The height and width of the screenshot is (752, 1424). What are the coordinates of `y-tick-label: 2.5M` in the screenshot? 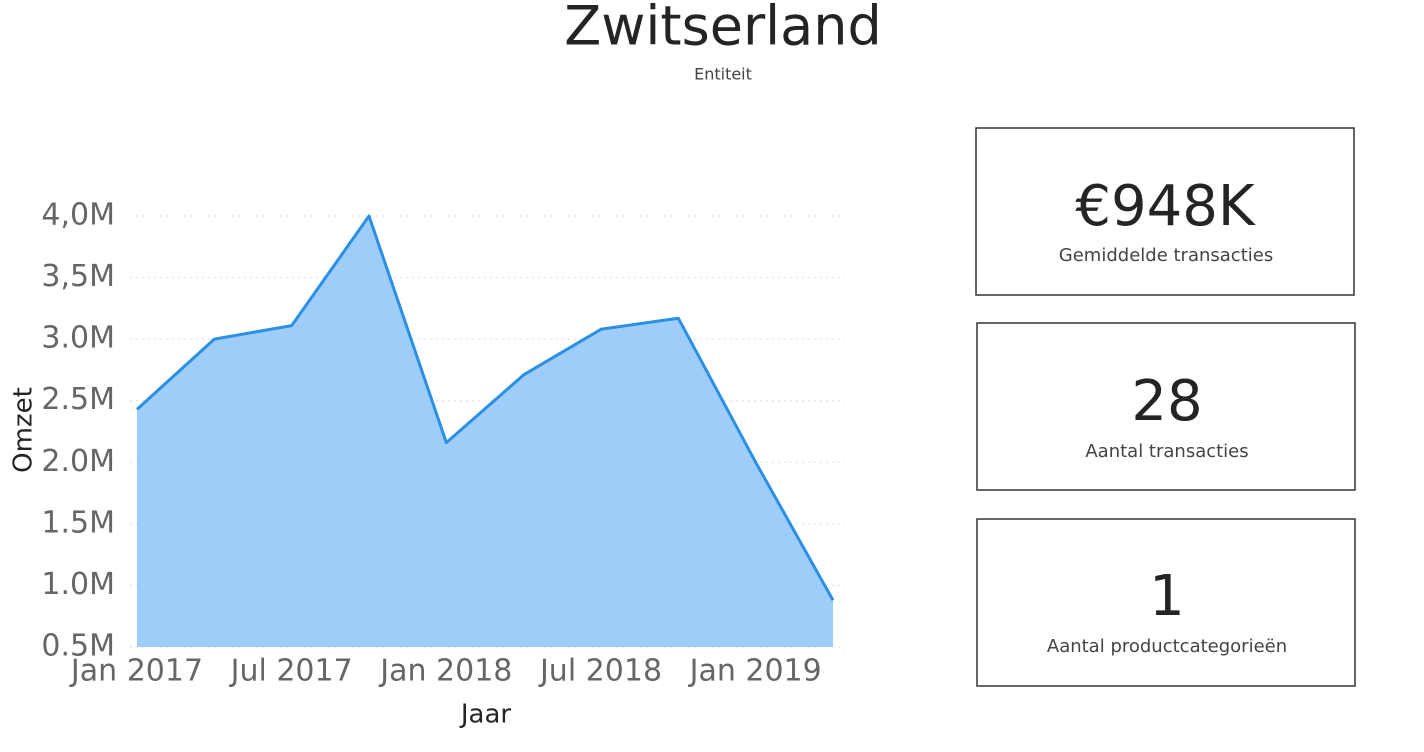 It's located at (78, 399).